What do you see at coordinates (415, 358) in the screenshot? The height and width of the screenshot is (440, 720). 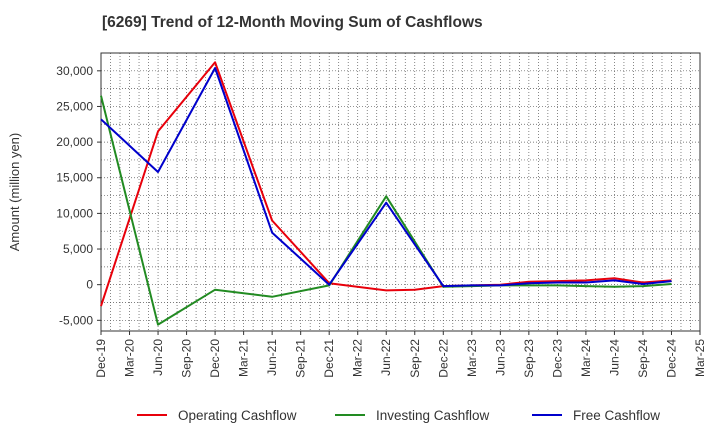 I see `x-tick-label: Sep-22` at bounding box center [415, 358].